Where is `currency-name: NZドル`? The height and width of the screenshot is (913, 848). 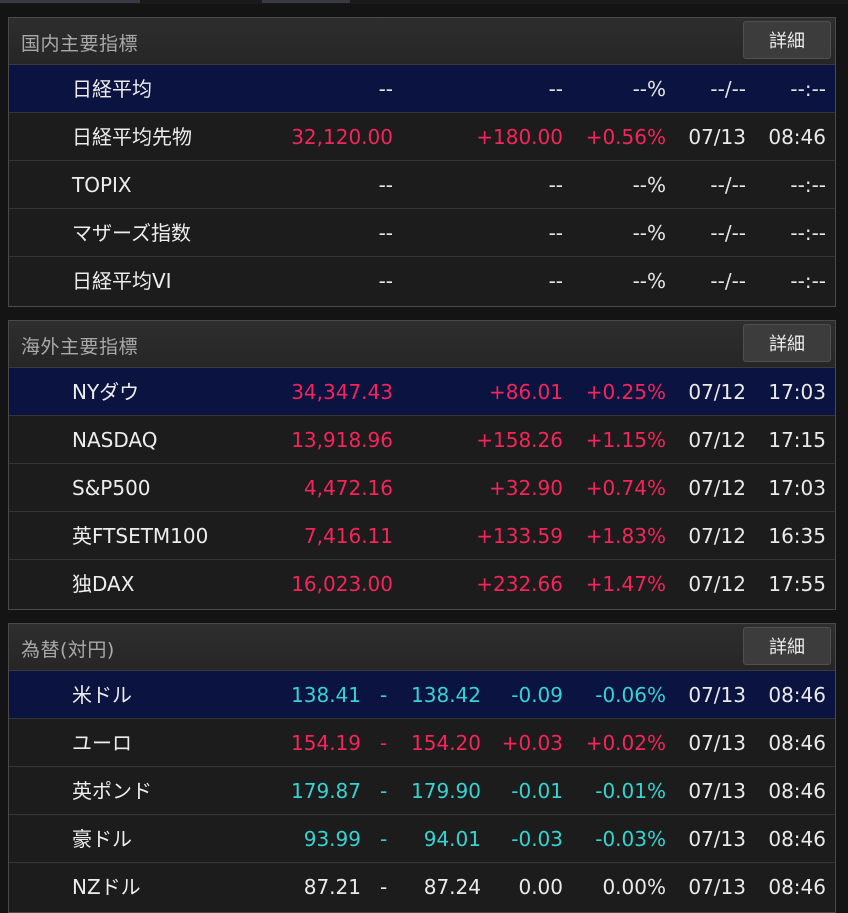
currency-name: NZドル is located at coordinates (106, 887).